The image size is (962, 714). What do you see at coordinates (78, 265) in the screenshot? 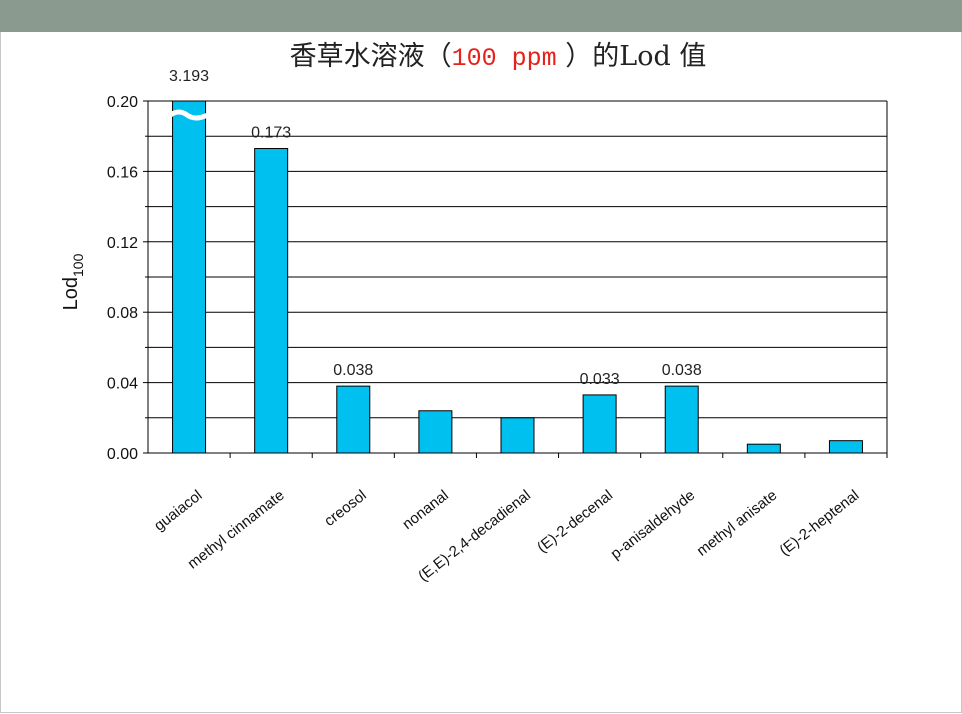
I see `y-axis-label-subscript: 100` at bounding box center [78, 265].